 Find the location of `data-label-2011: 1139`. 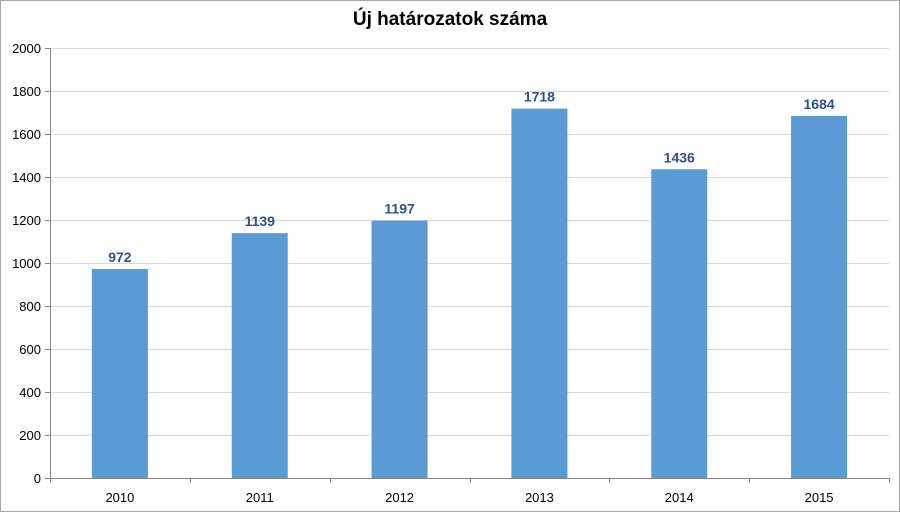

data-label-2011: 1139 is located at coordinates (260, 221).